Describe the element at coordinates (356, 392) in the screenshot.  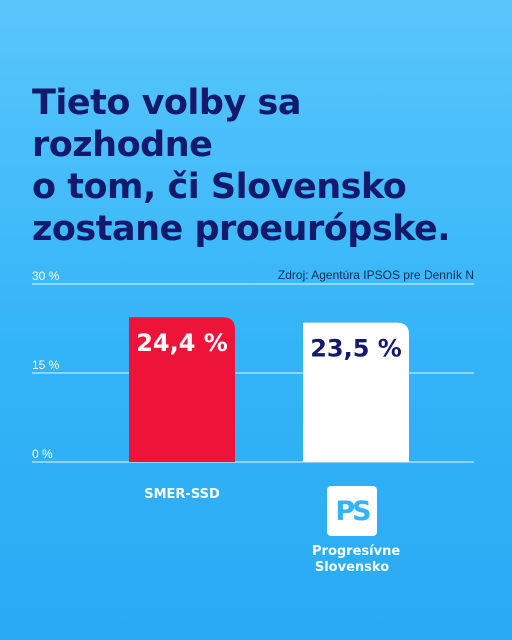
I see `bar-progresivne-slovensko` at that location.